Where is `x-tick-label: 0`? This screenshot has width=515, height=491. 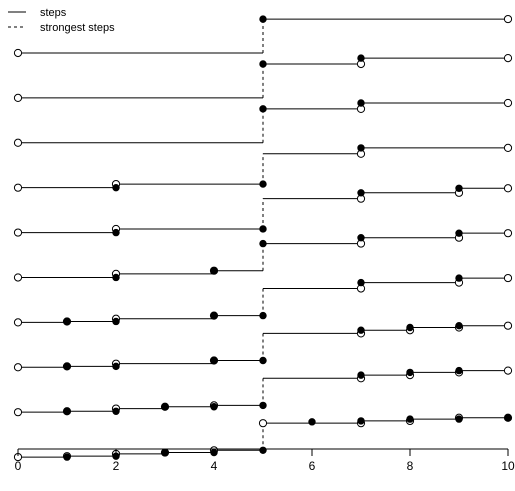
x-tick-label: 0 is located at coordinates (18, 466).